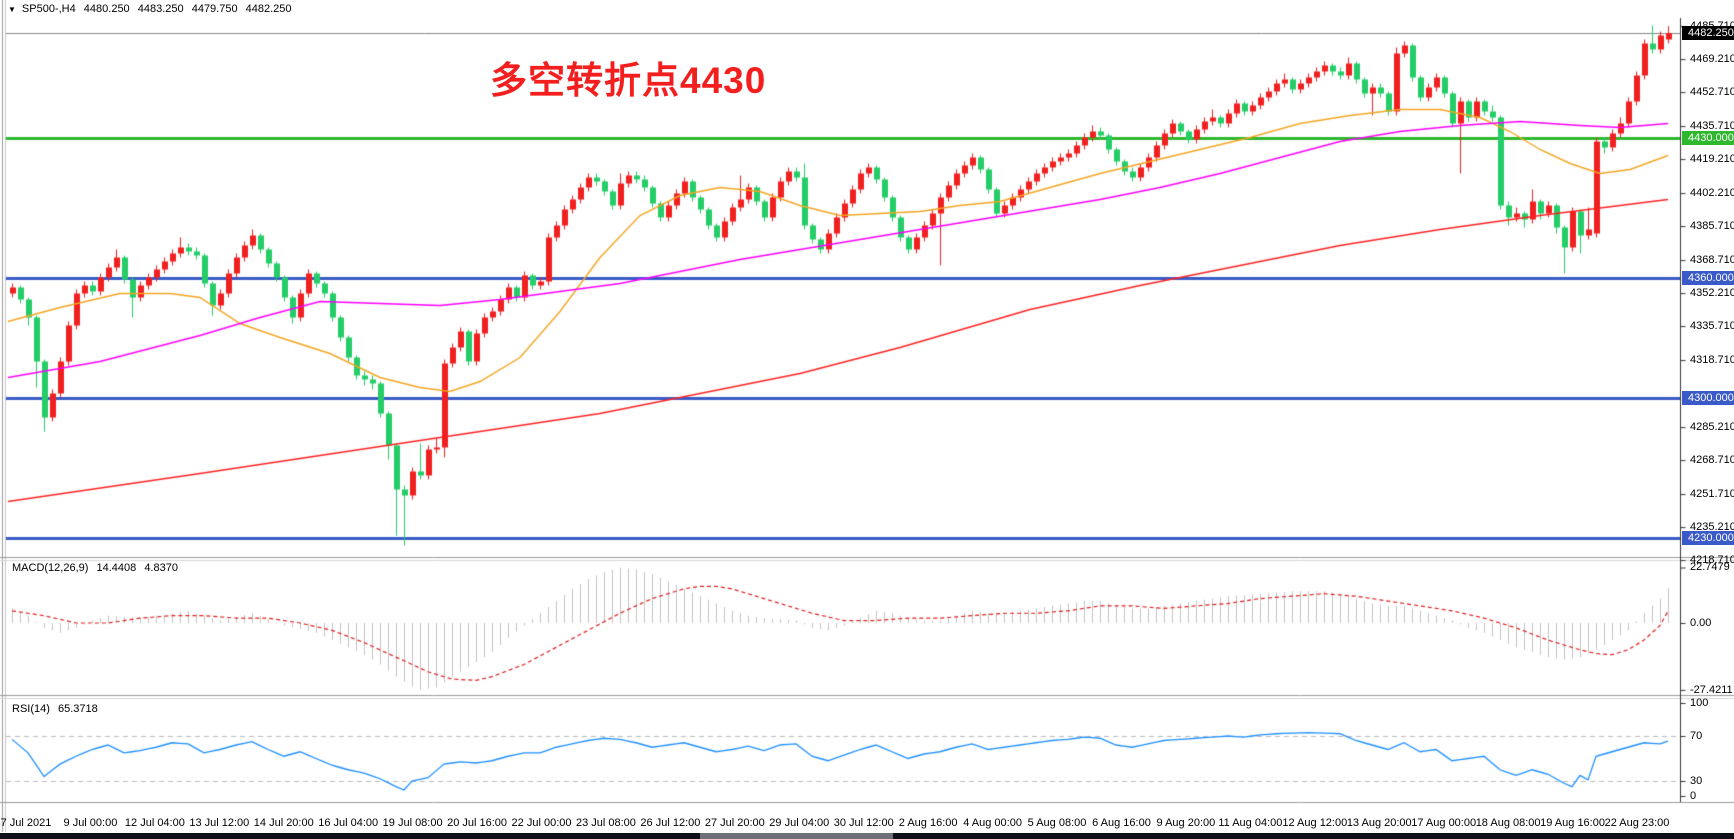 This screenshot has width=1734, height=839. Describe the element at coordinates (628, 80) in the screenshot. I see `annotation-text: 多空转折点4430` at that location.